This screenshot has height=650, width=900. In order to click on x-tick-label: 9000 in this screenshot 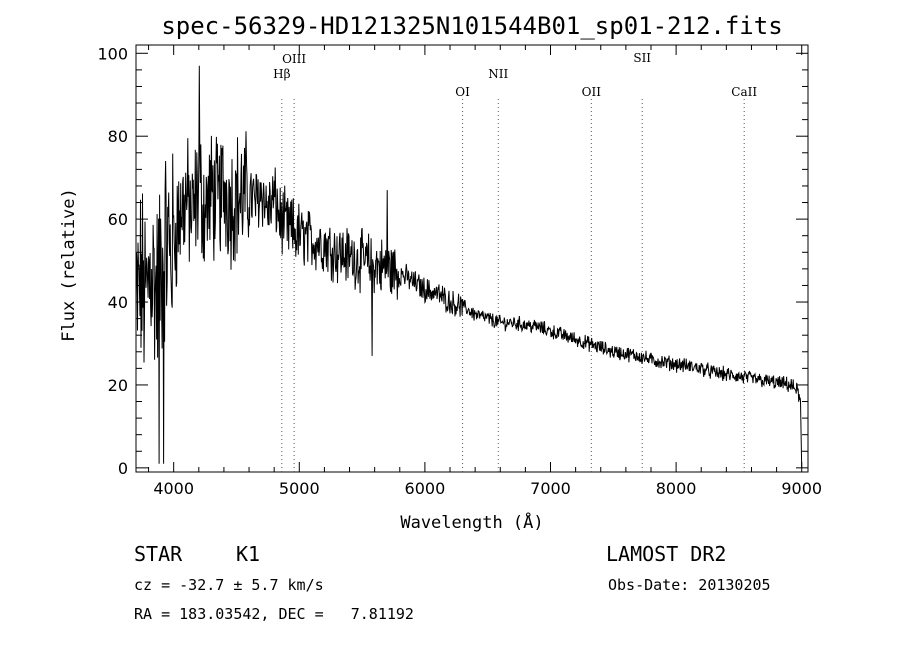, I will do `click(801, 488)`.